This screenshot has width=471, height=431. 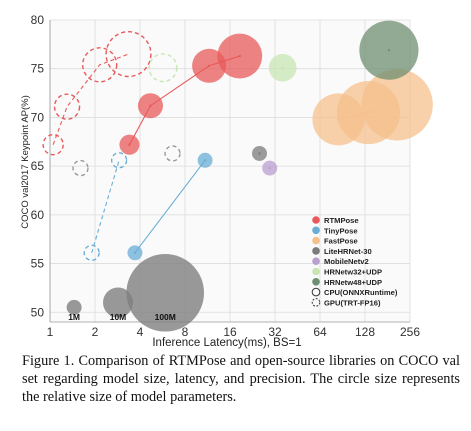 I want to click on legend-label: HRNetw48+UDP, so click(x=353, y=282).